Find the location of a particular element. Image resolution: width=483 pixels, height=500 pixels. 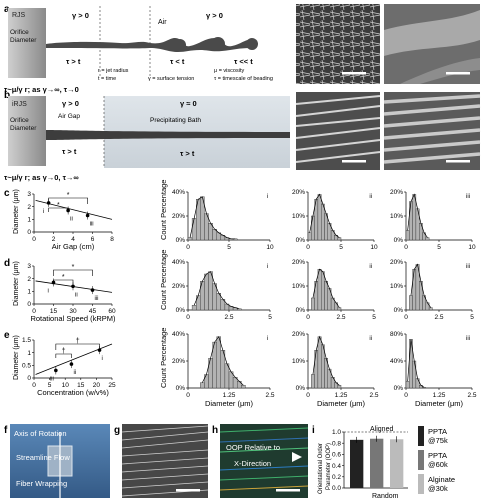

d-scatter-point-label: i is located at coordinates (48, 291).